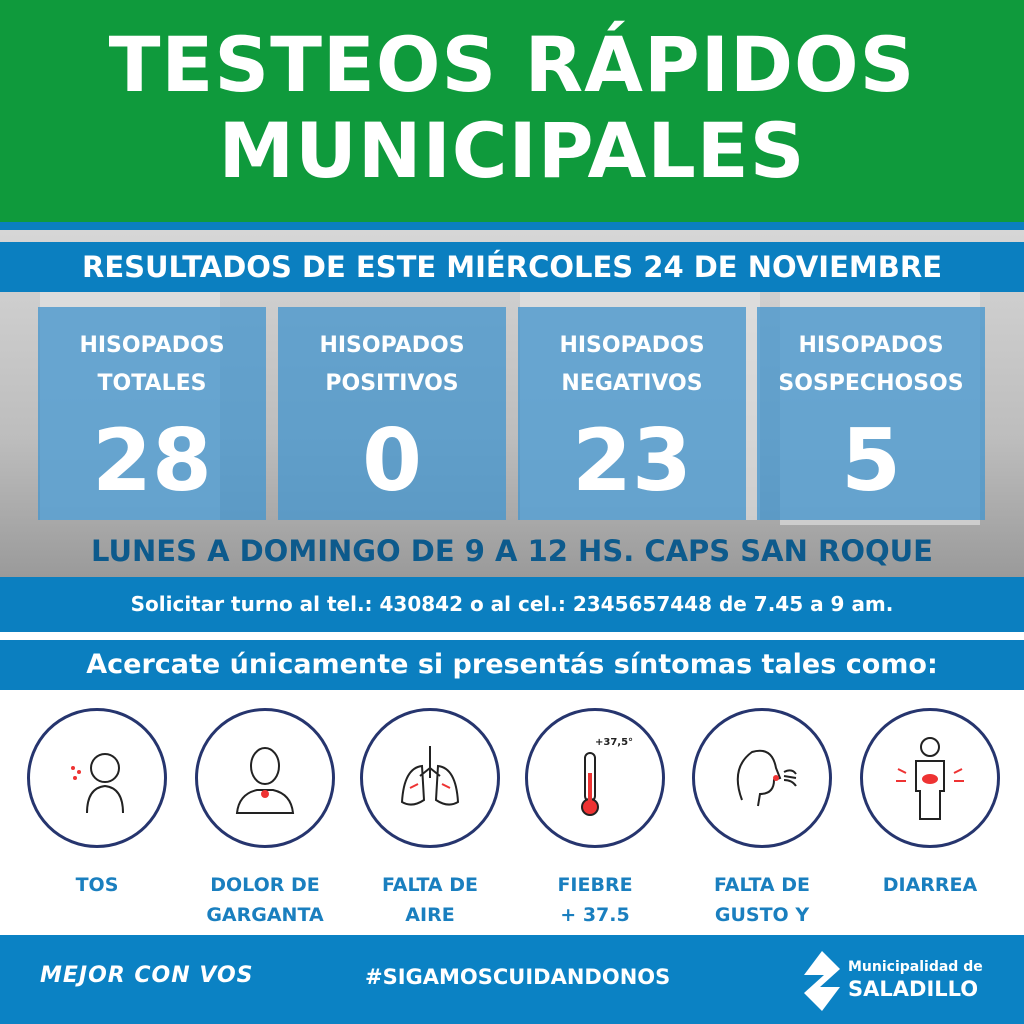 The width and height of the screenshot is (1024, 1024). What do you see at coordinates (265, 778) in the screenshot?
I see `sore-throat-icon` at bounding box center [265, 778].